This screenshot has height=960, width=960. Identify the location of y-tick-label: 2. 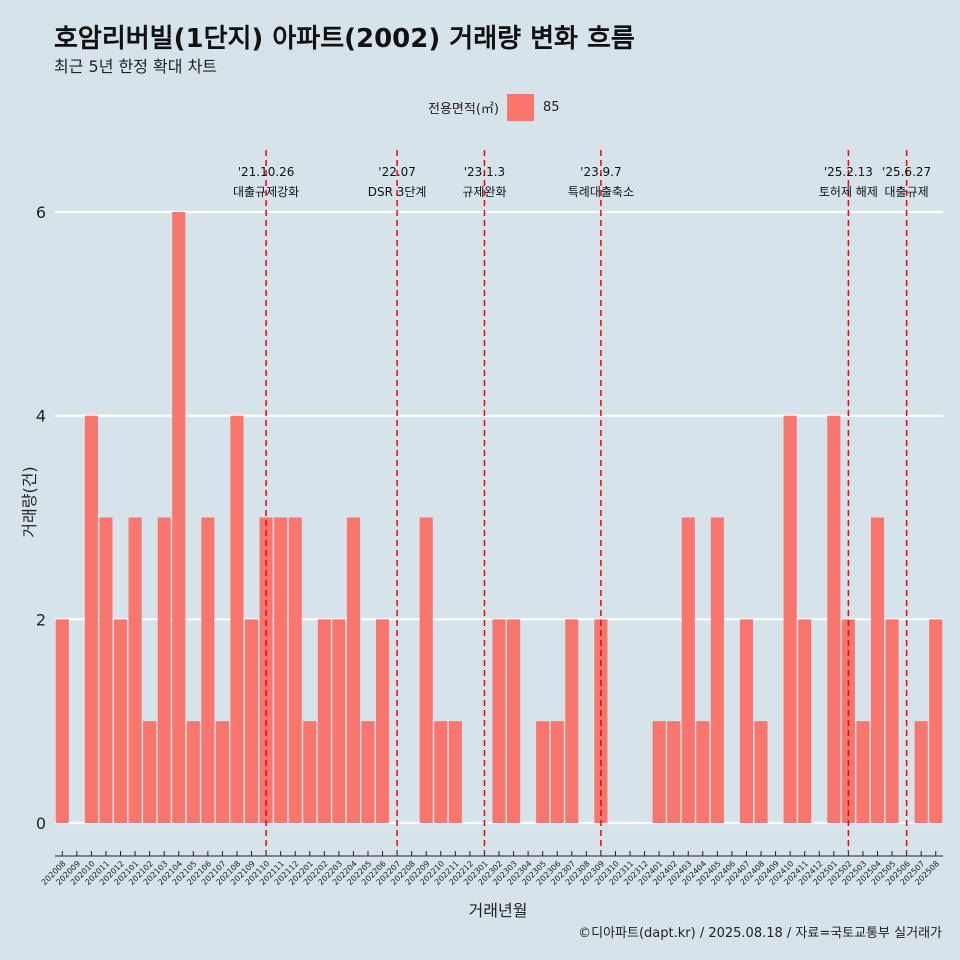
(41, 619).